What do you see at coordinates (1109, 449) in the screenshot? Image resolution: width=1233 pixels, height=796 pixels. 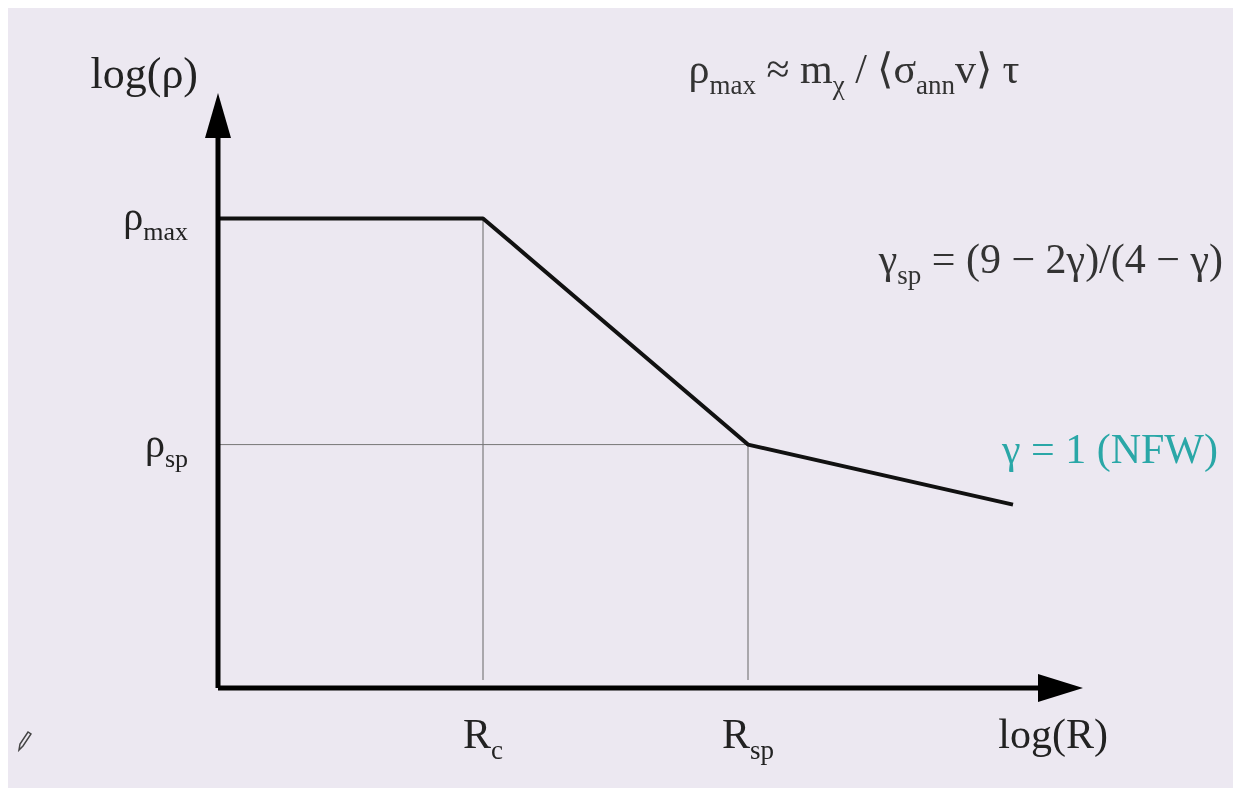 I see `annotation: γ = 1 (NFW)` at bounding box center [1109, 449].